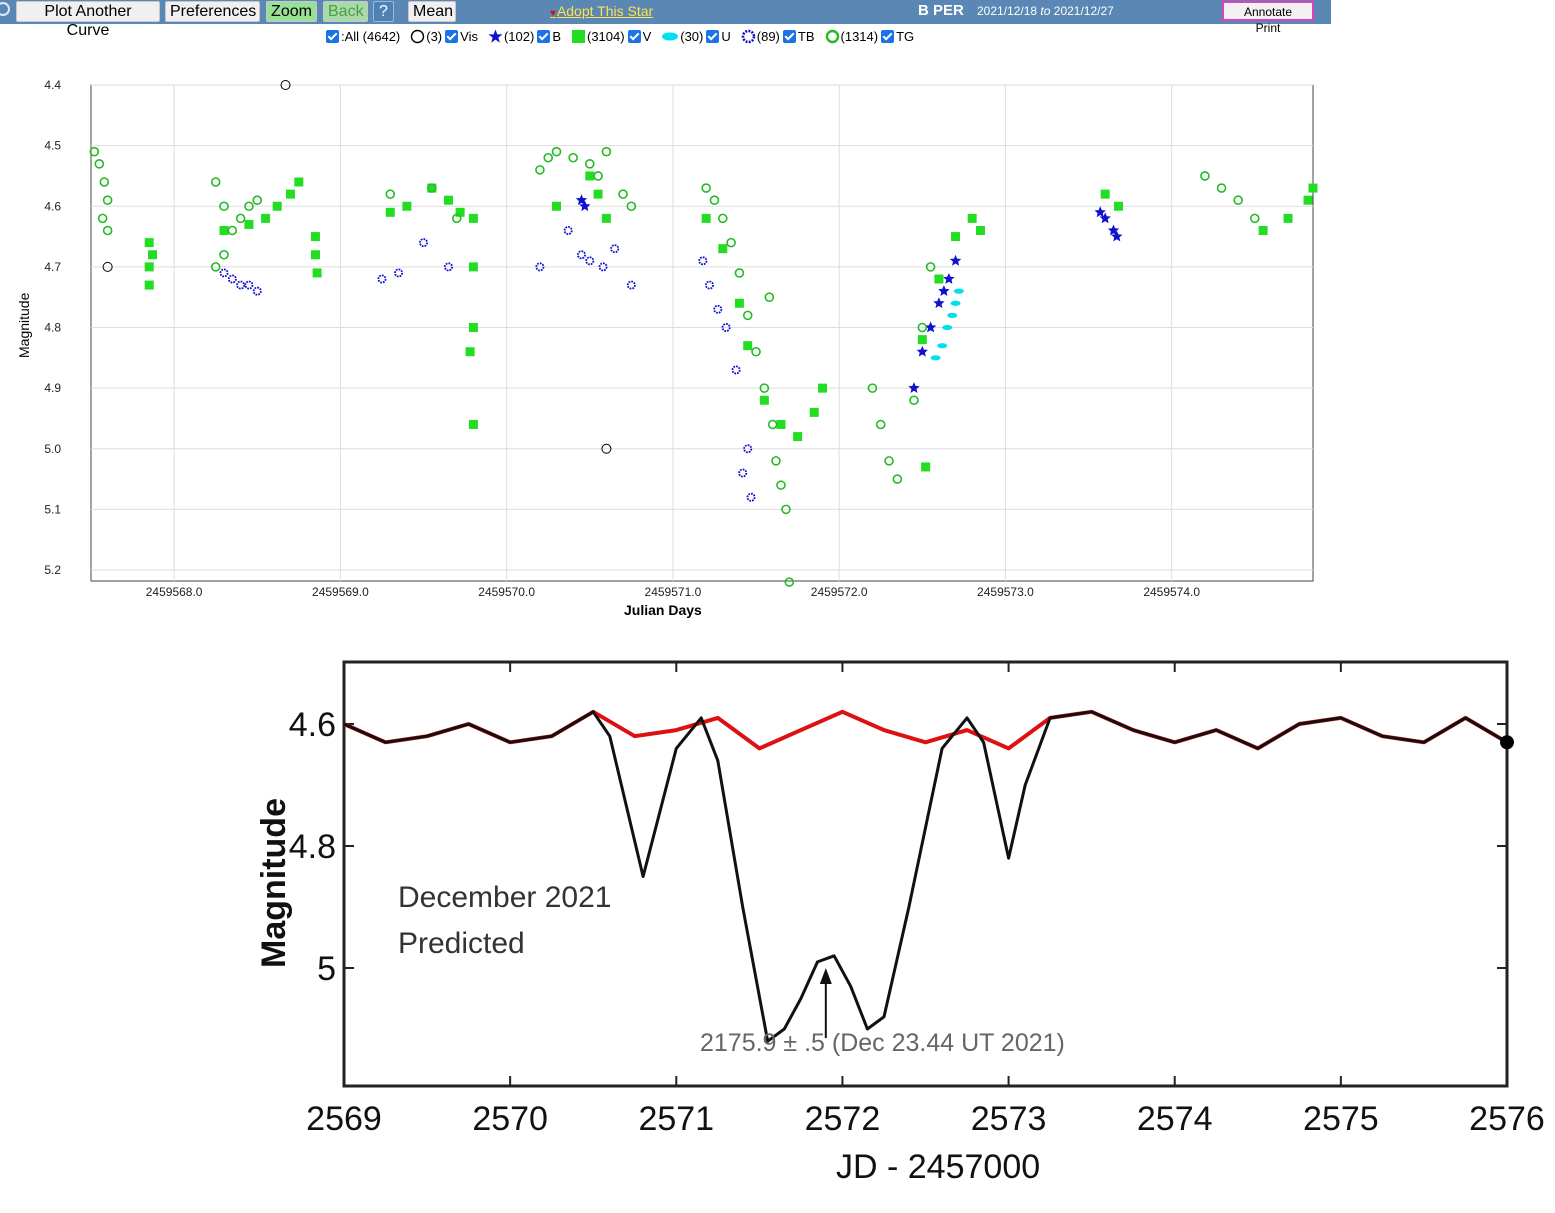 The height and width of the screenshot is (1213, 1555). What do you see at coordinates (1171, 592) in the screenshot?
I see `x-tick-label: 2459574.0` at bounding box center [1171, 592].